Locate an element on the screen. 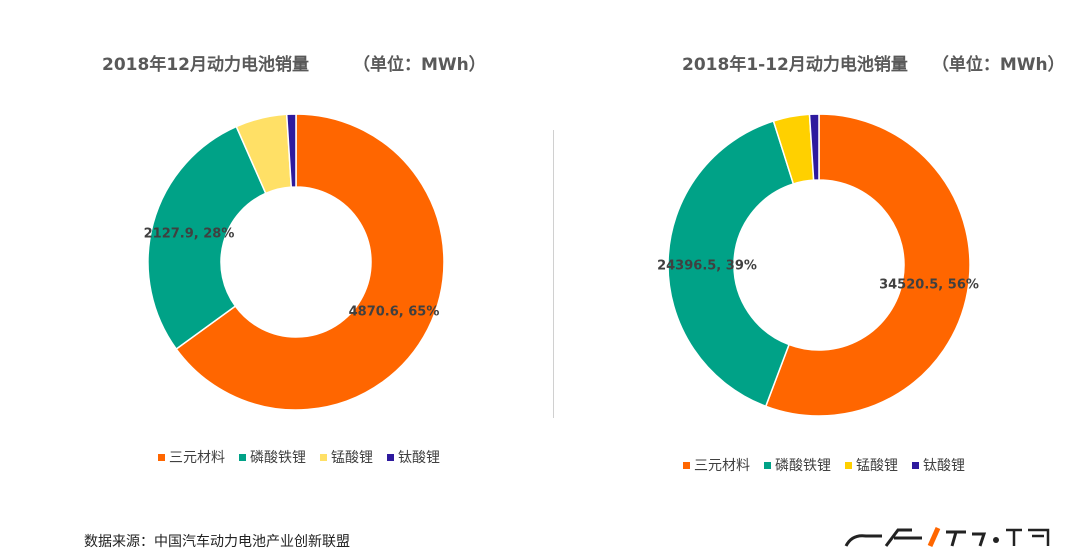 Image resolution: width=1080 pixels, height=551 pixels. data-label-0: 4870.6, 65% is located at coordinates (394, 312).